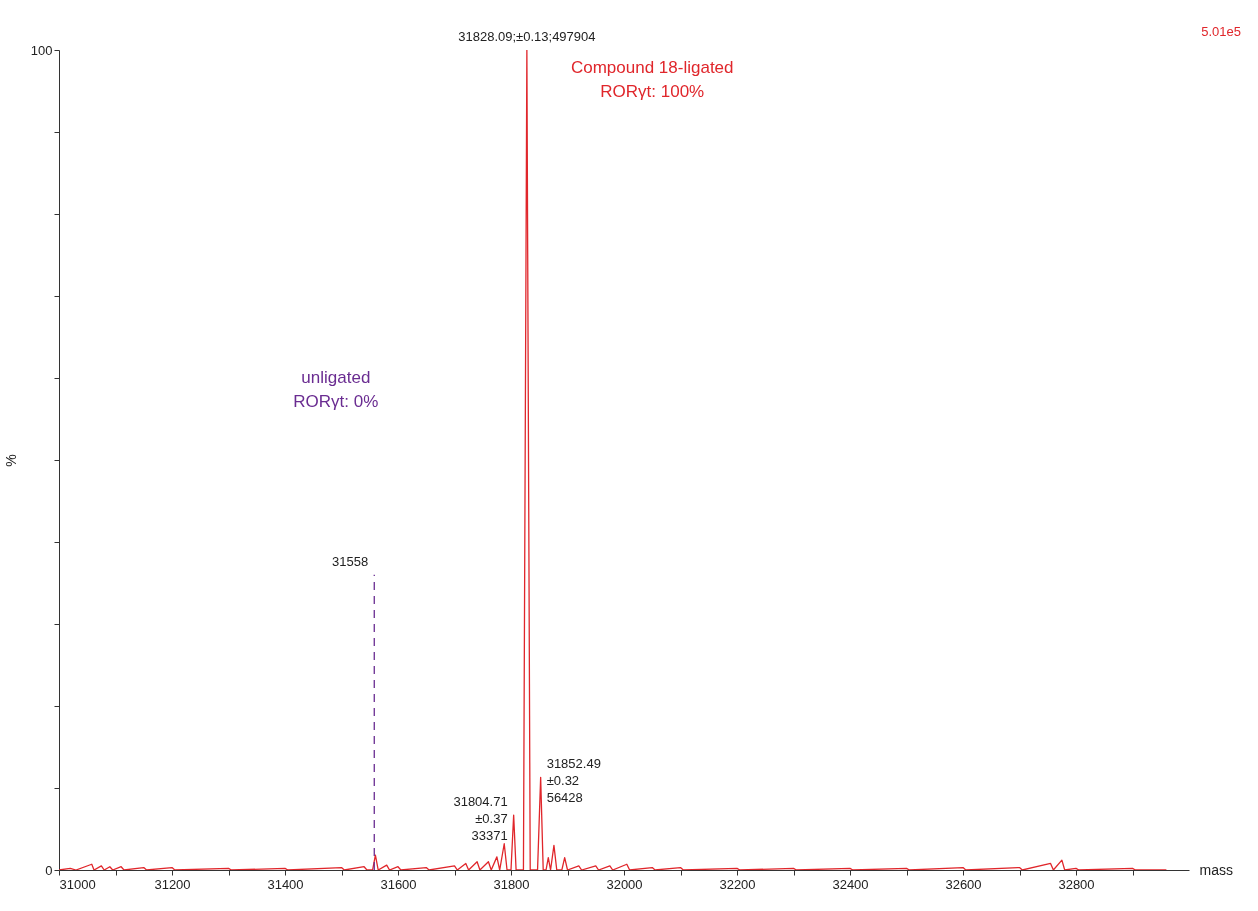 This screenshot has width=1258, height=911. I want to click on y-tick-label: 100, so click(41, 50).